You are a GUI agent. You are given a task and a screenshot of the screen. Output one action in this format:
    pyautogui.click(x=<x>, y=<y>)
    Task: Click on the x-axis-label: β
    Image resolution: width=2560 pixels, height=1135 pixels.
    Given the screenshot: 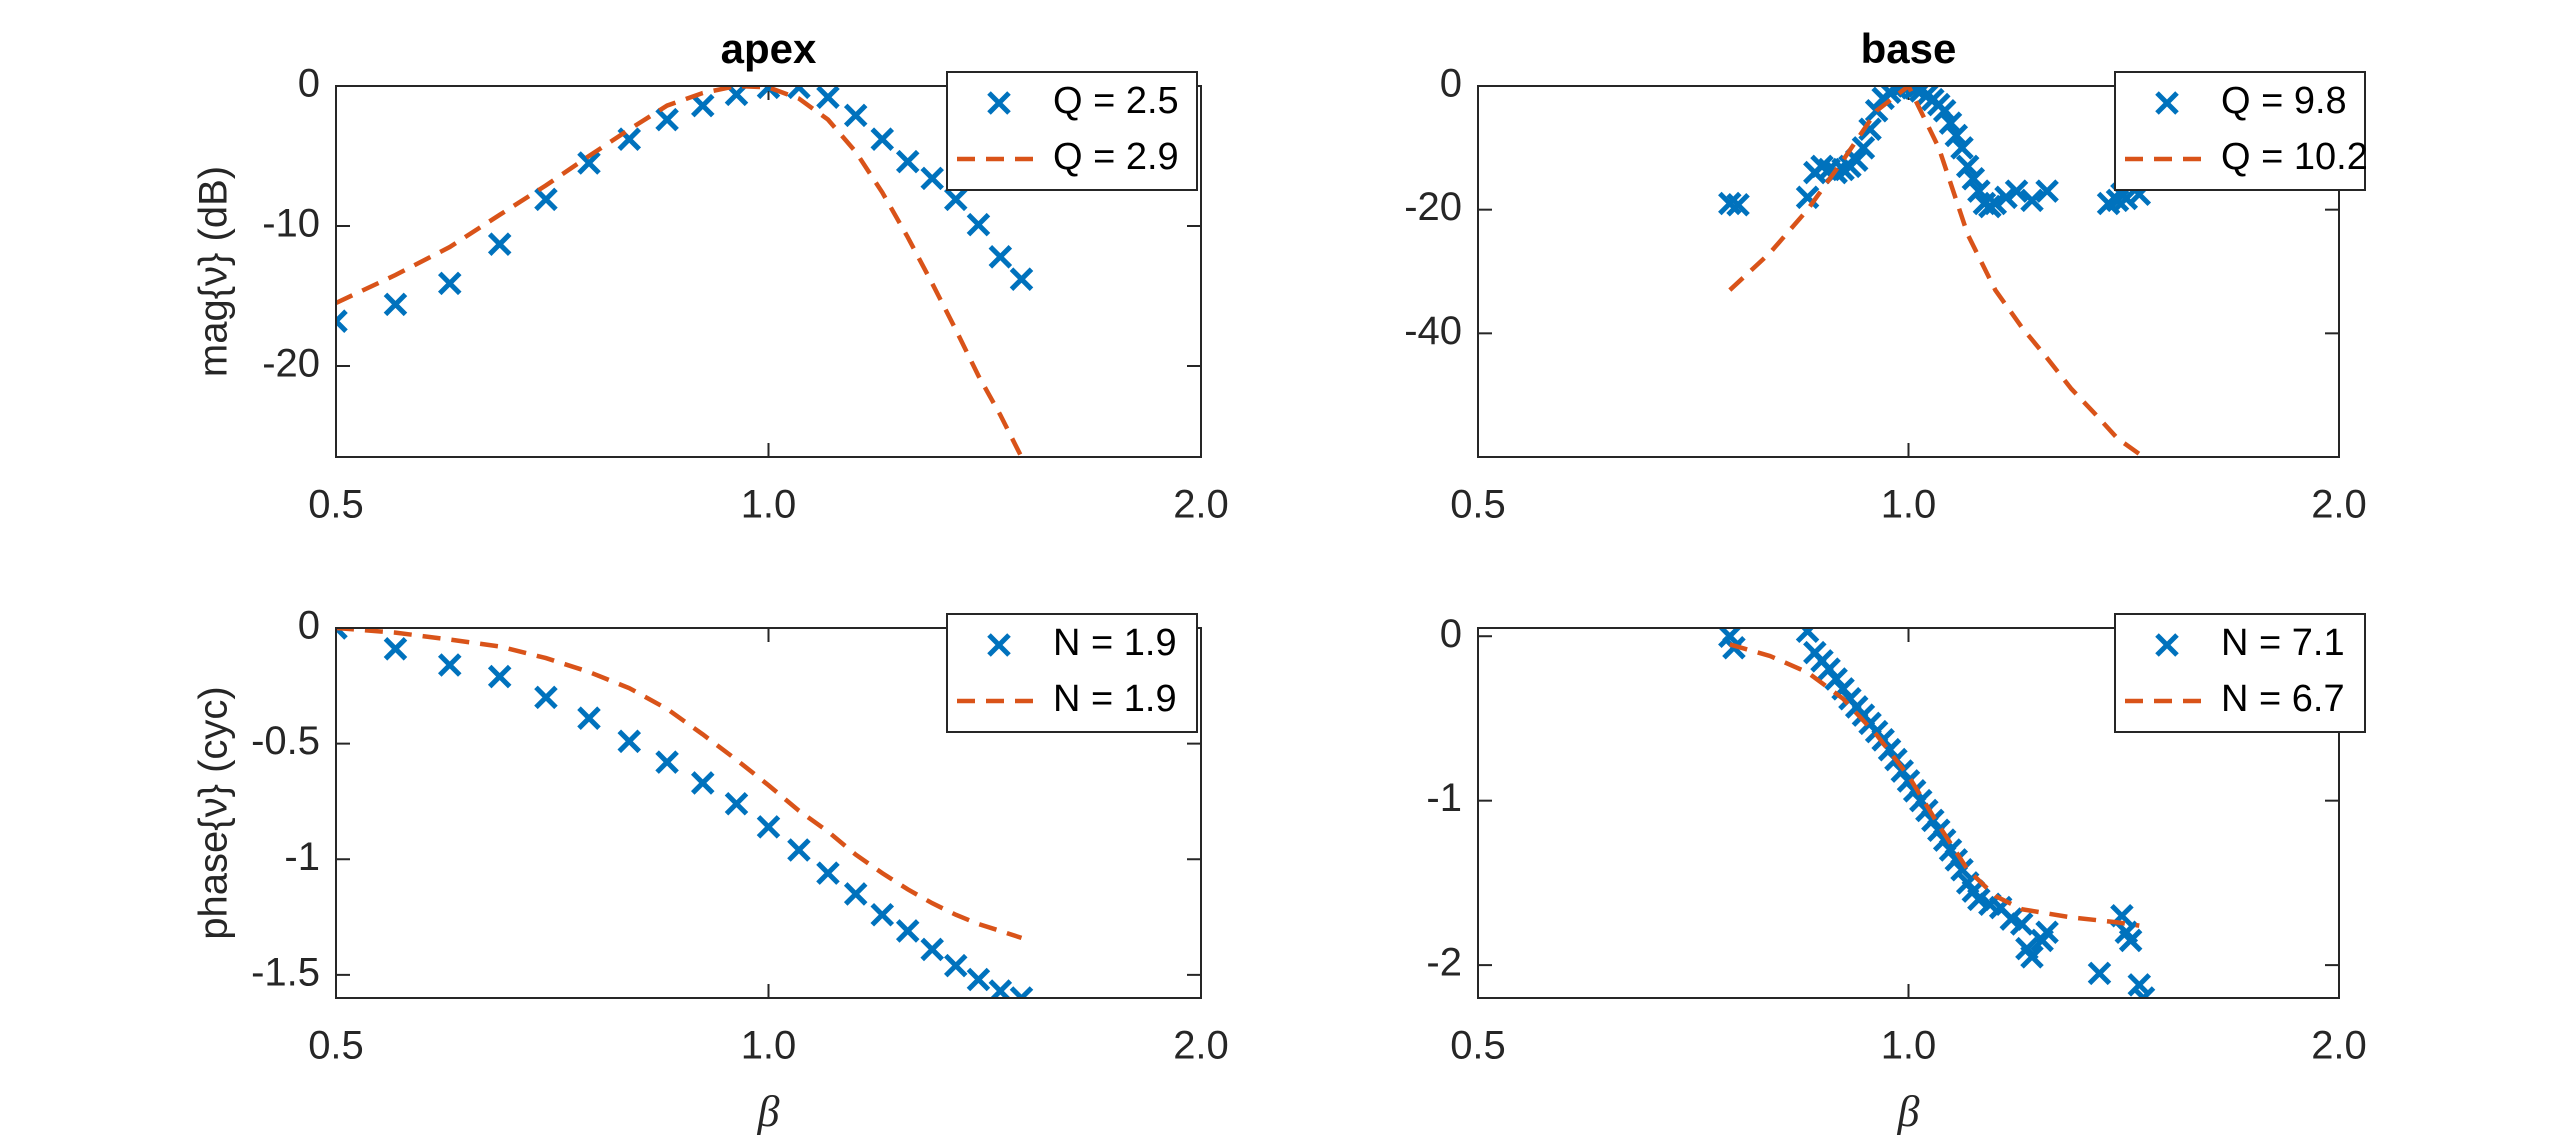 What is the action you would take?
    pyautogui.click(x=1908, y=1111)
    